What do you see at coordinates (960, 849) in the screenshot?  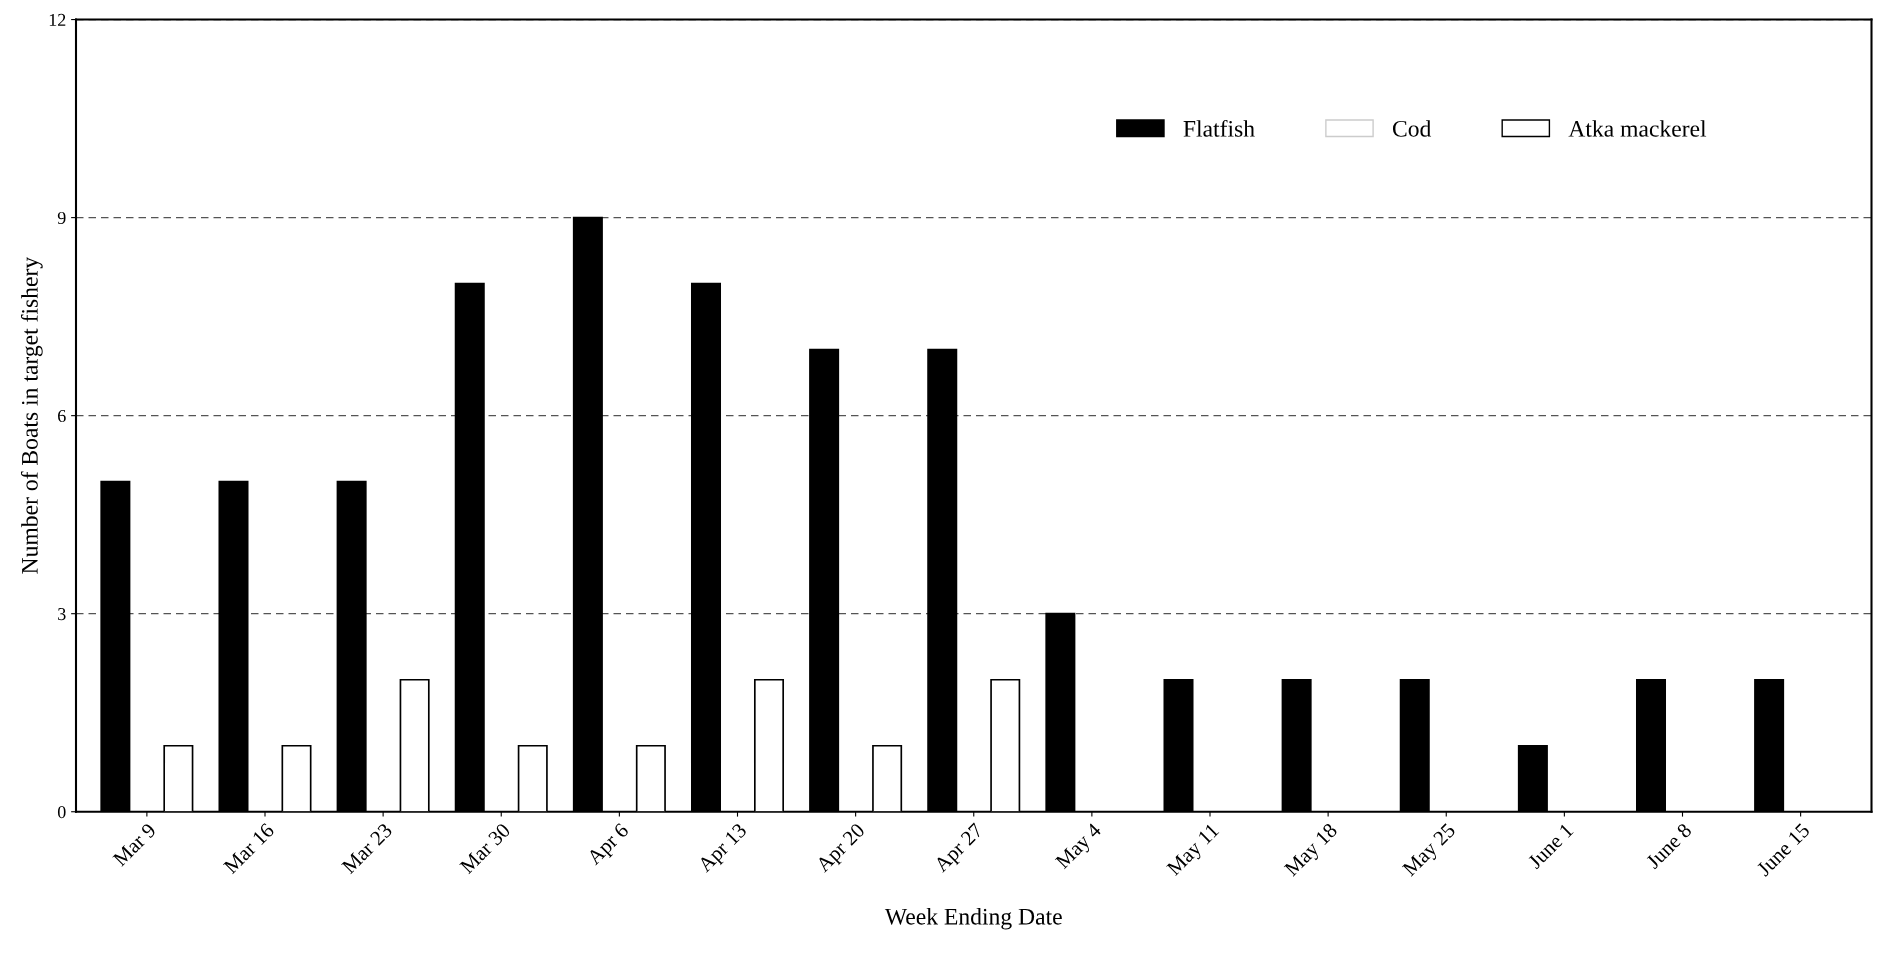 I see `x-tick-label: Apr 27` at bounding box center [960, 849].